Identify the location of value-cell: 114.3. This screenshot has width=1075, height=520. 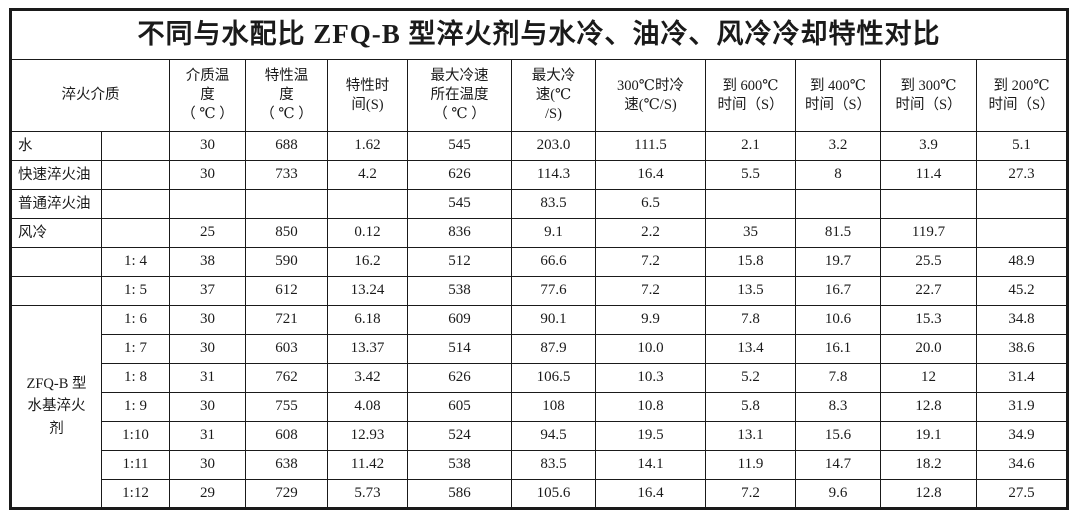
(553, 175).